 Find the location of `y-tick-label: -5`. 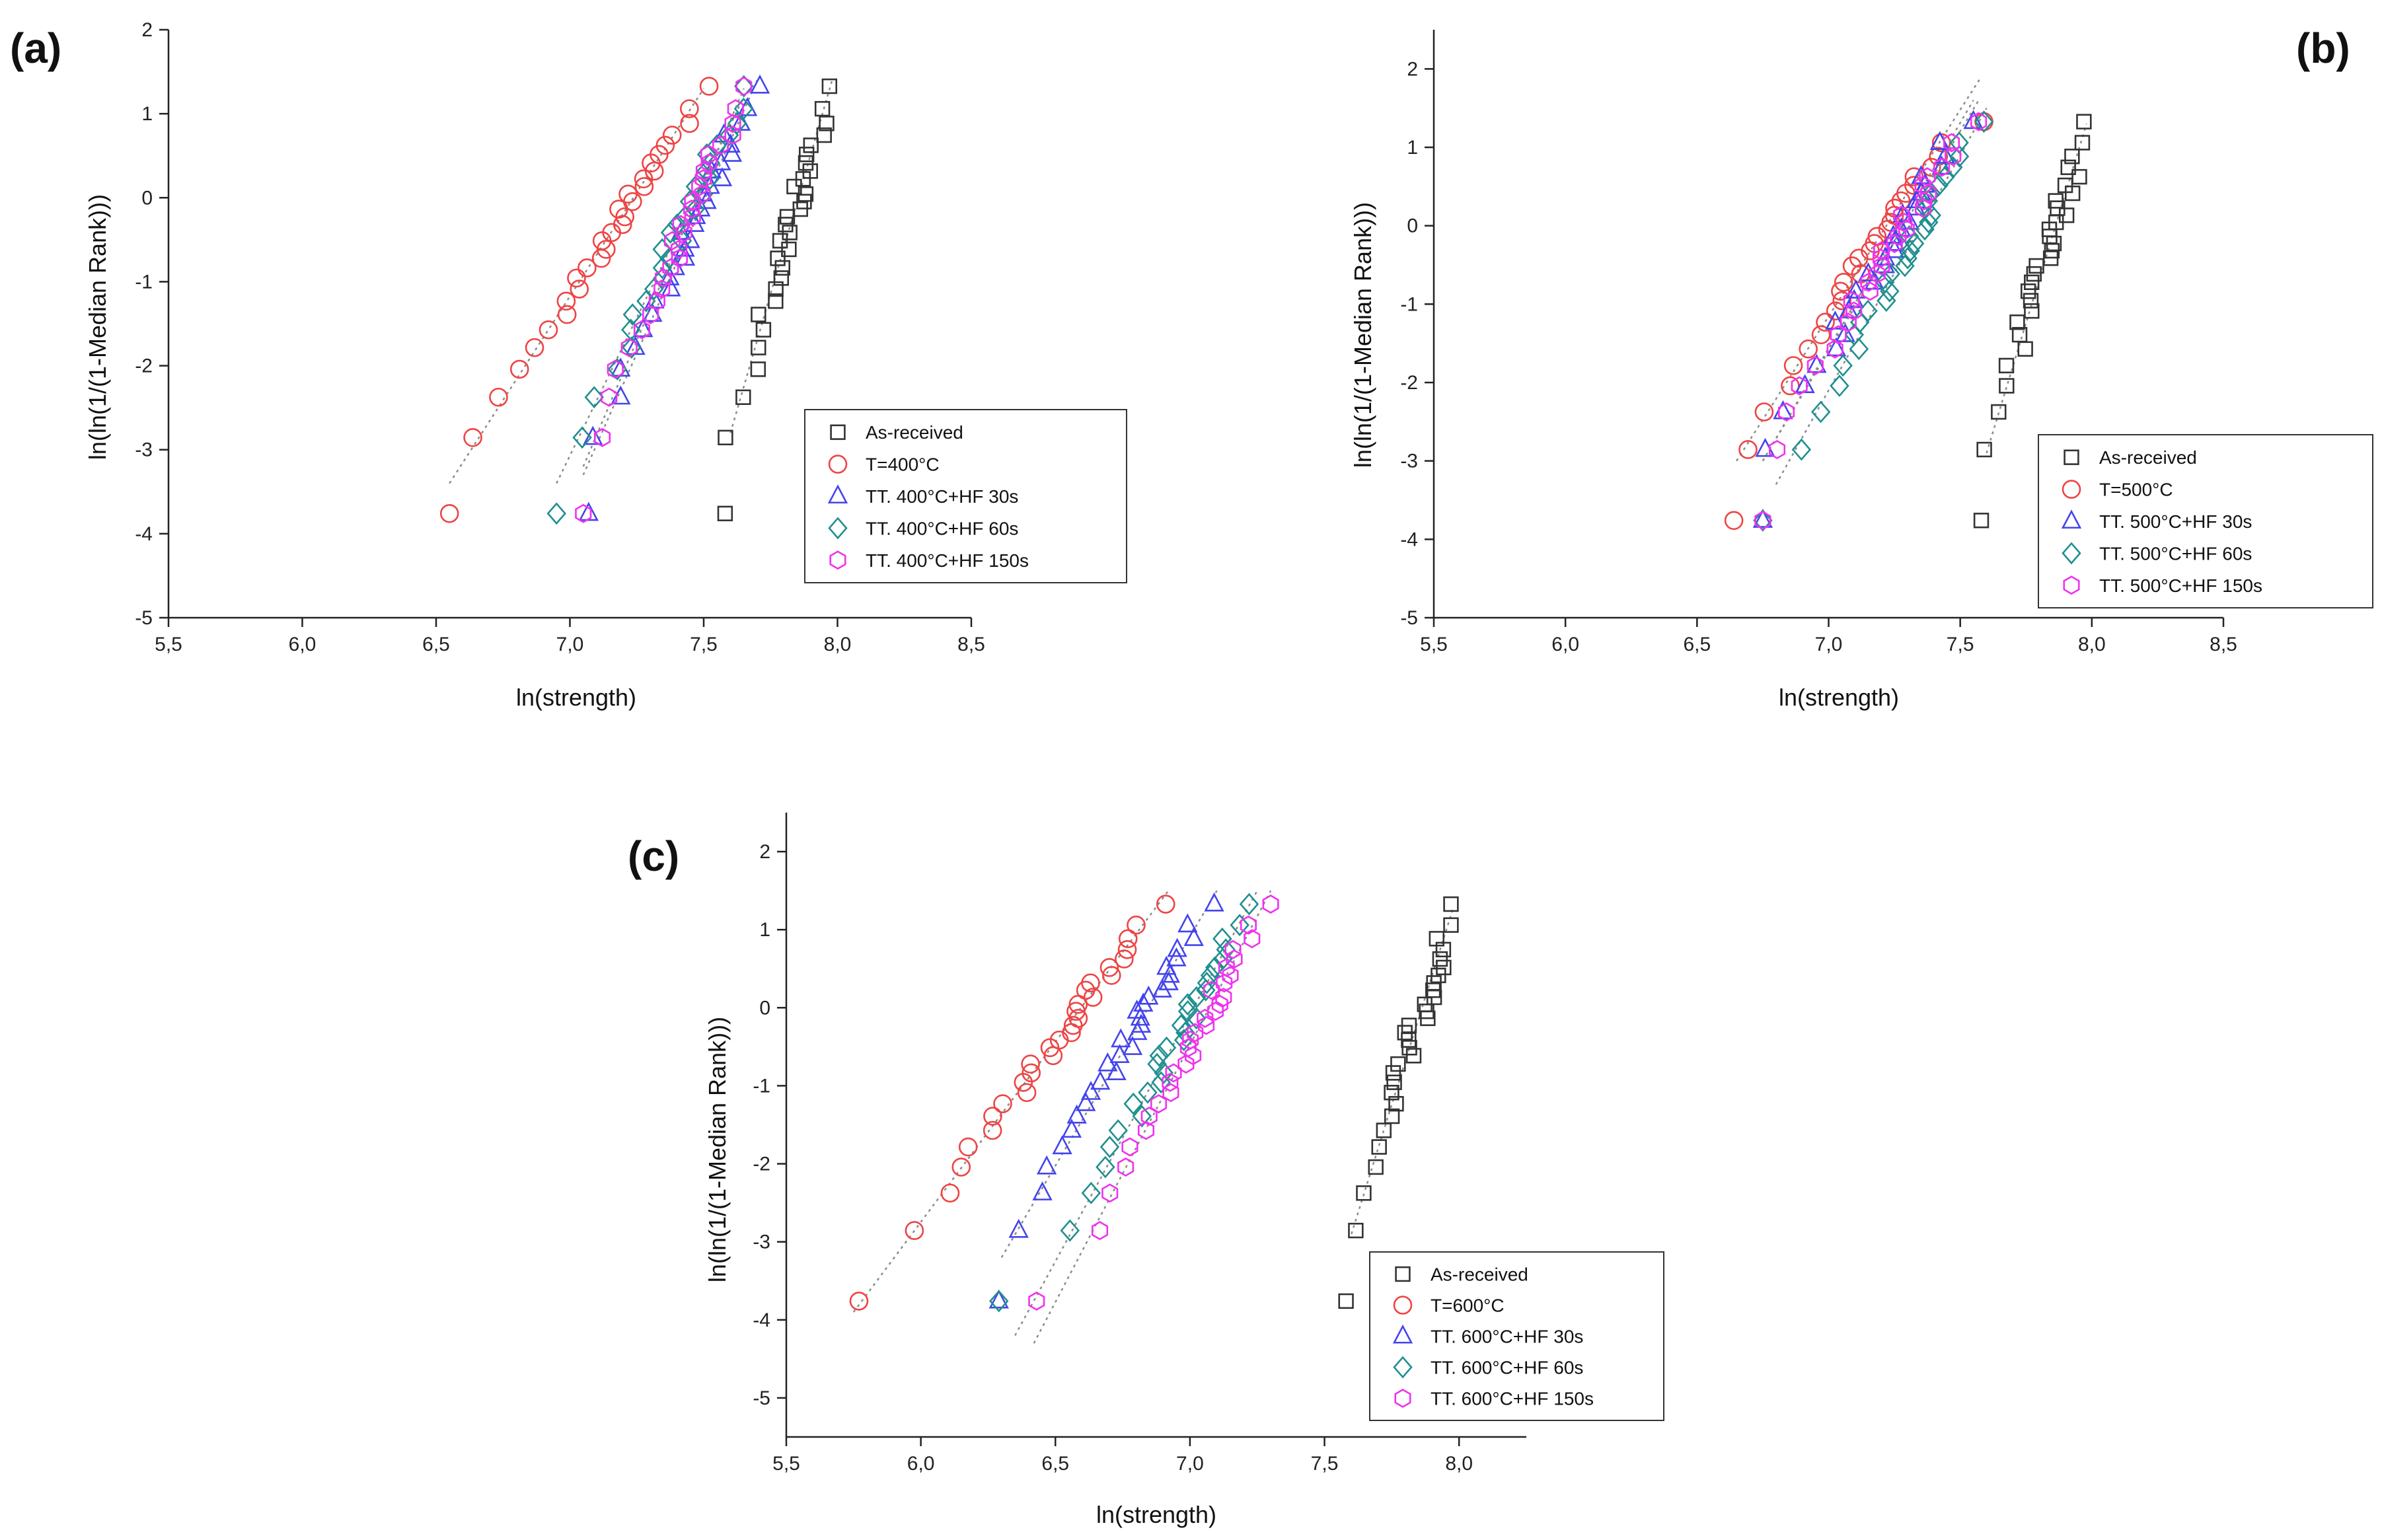

y-tick-label: -5 is located at coordinates (761, 1398).